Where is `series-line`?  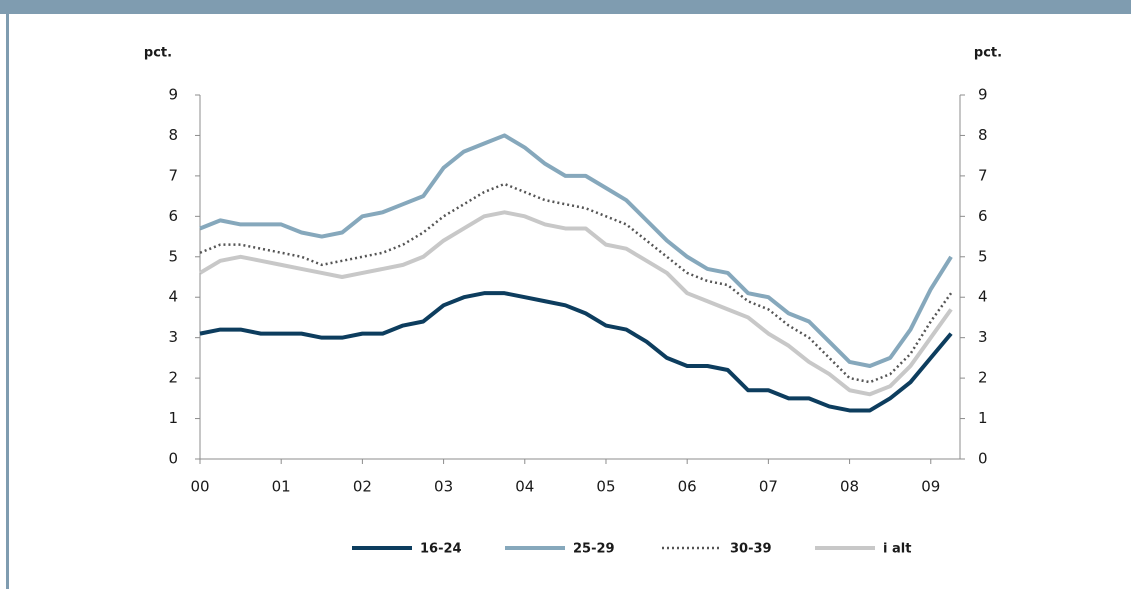 series-line is located at coordinates (576, 352).